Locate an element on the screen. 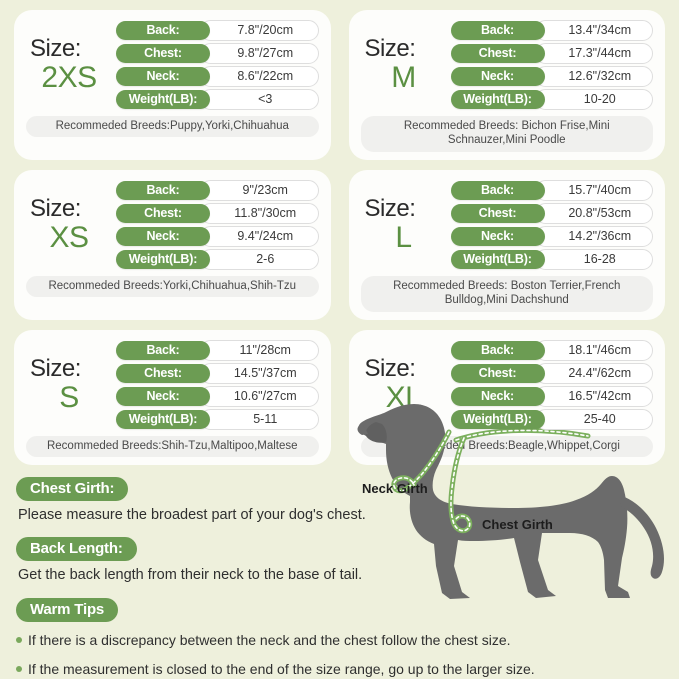 The width and height of the screenshot is (679, 679). neck-value: 10.6"/27cm is located at coordinates (259, 396).